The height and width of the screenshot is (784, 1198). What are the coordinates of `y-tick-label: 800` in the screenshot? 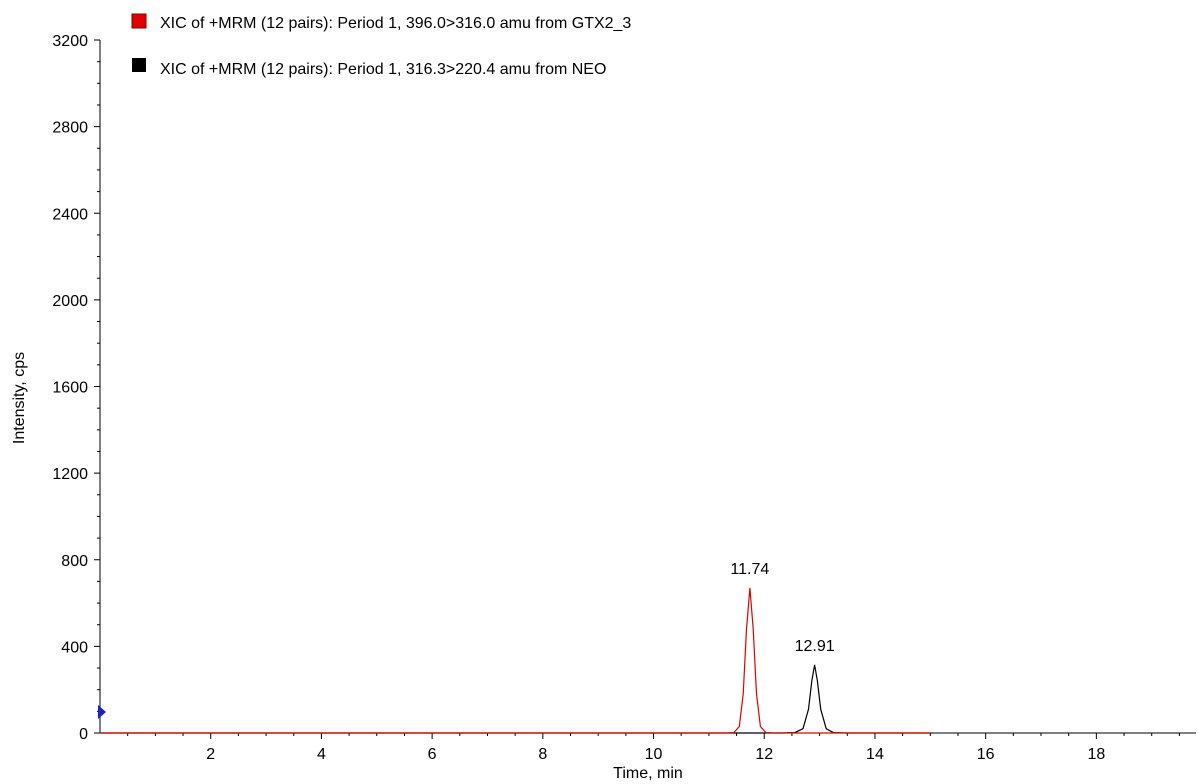 It's located at (74, 561).